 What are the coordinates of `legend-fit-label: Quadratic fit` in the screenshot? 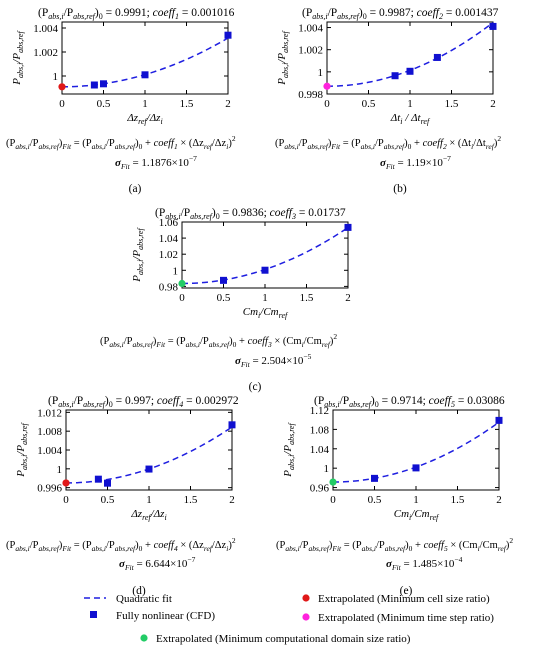 It's located at (144, 599).